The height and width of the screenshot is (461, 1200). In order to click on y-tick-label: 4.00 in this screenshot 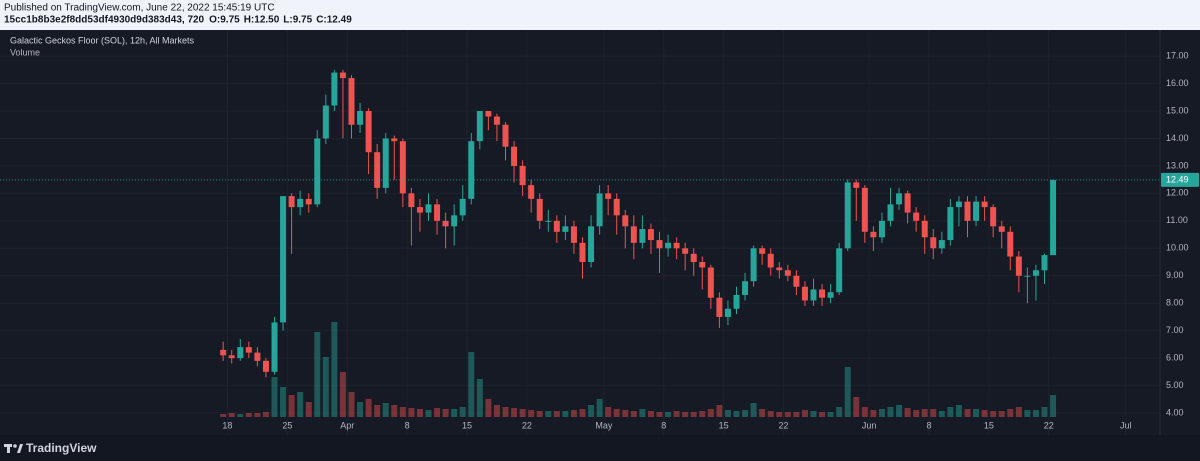, I will do `click(1175, 412)`.